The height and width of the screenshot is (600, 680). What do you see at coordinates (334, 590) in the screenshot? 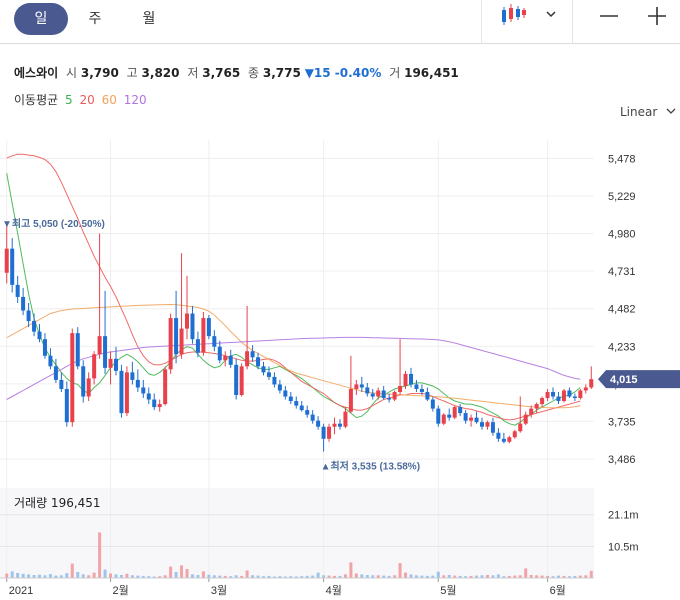
I see `x-tick-label: 4월` at bounding box center [334, 590].